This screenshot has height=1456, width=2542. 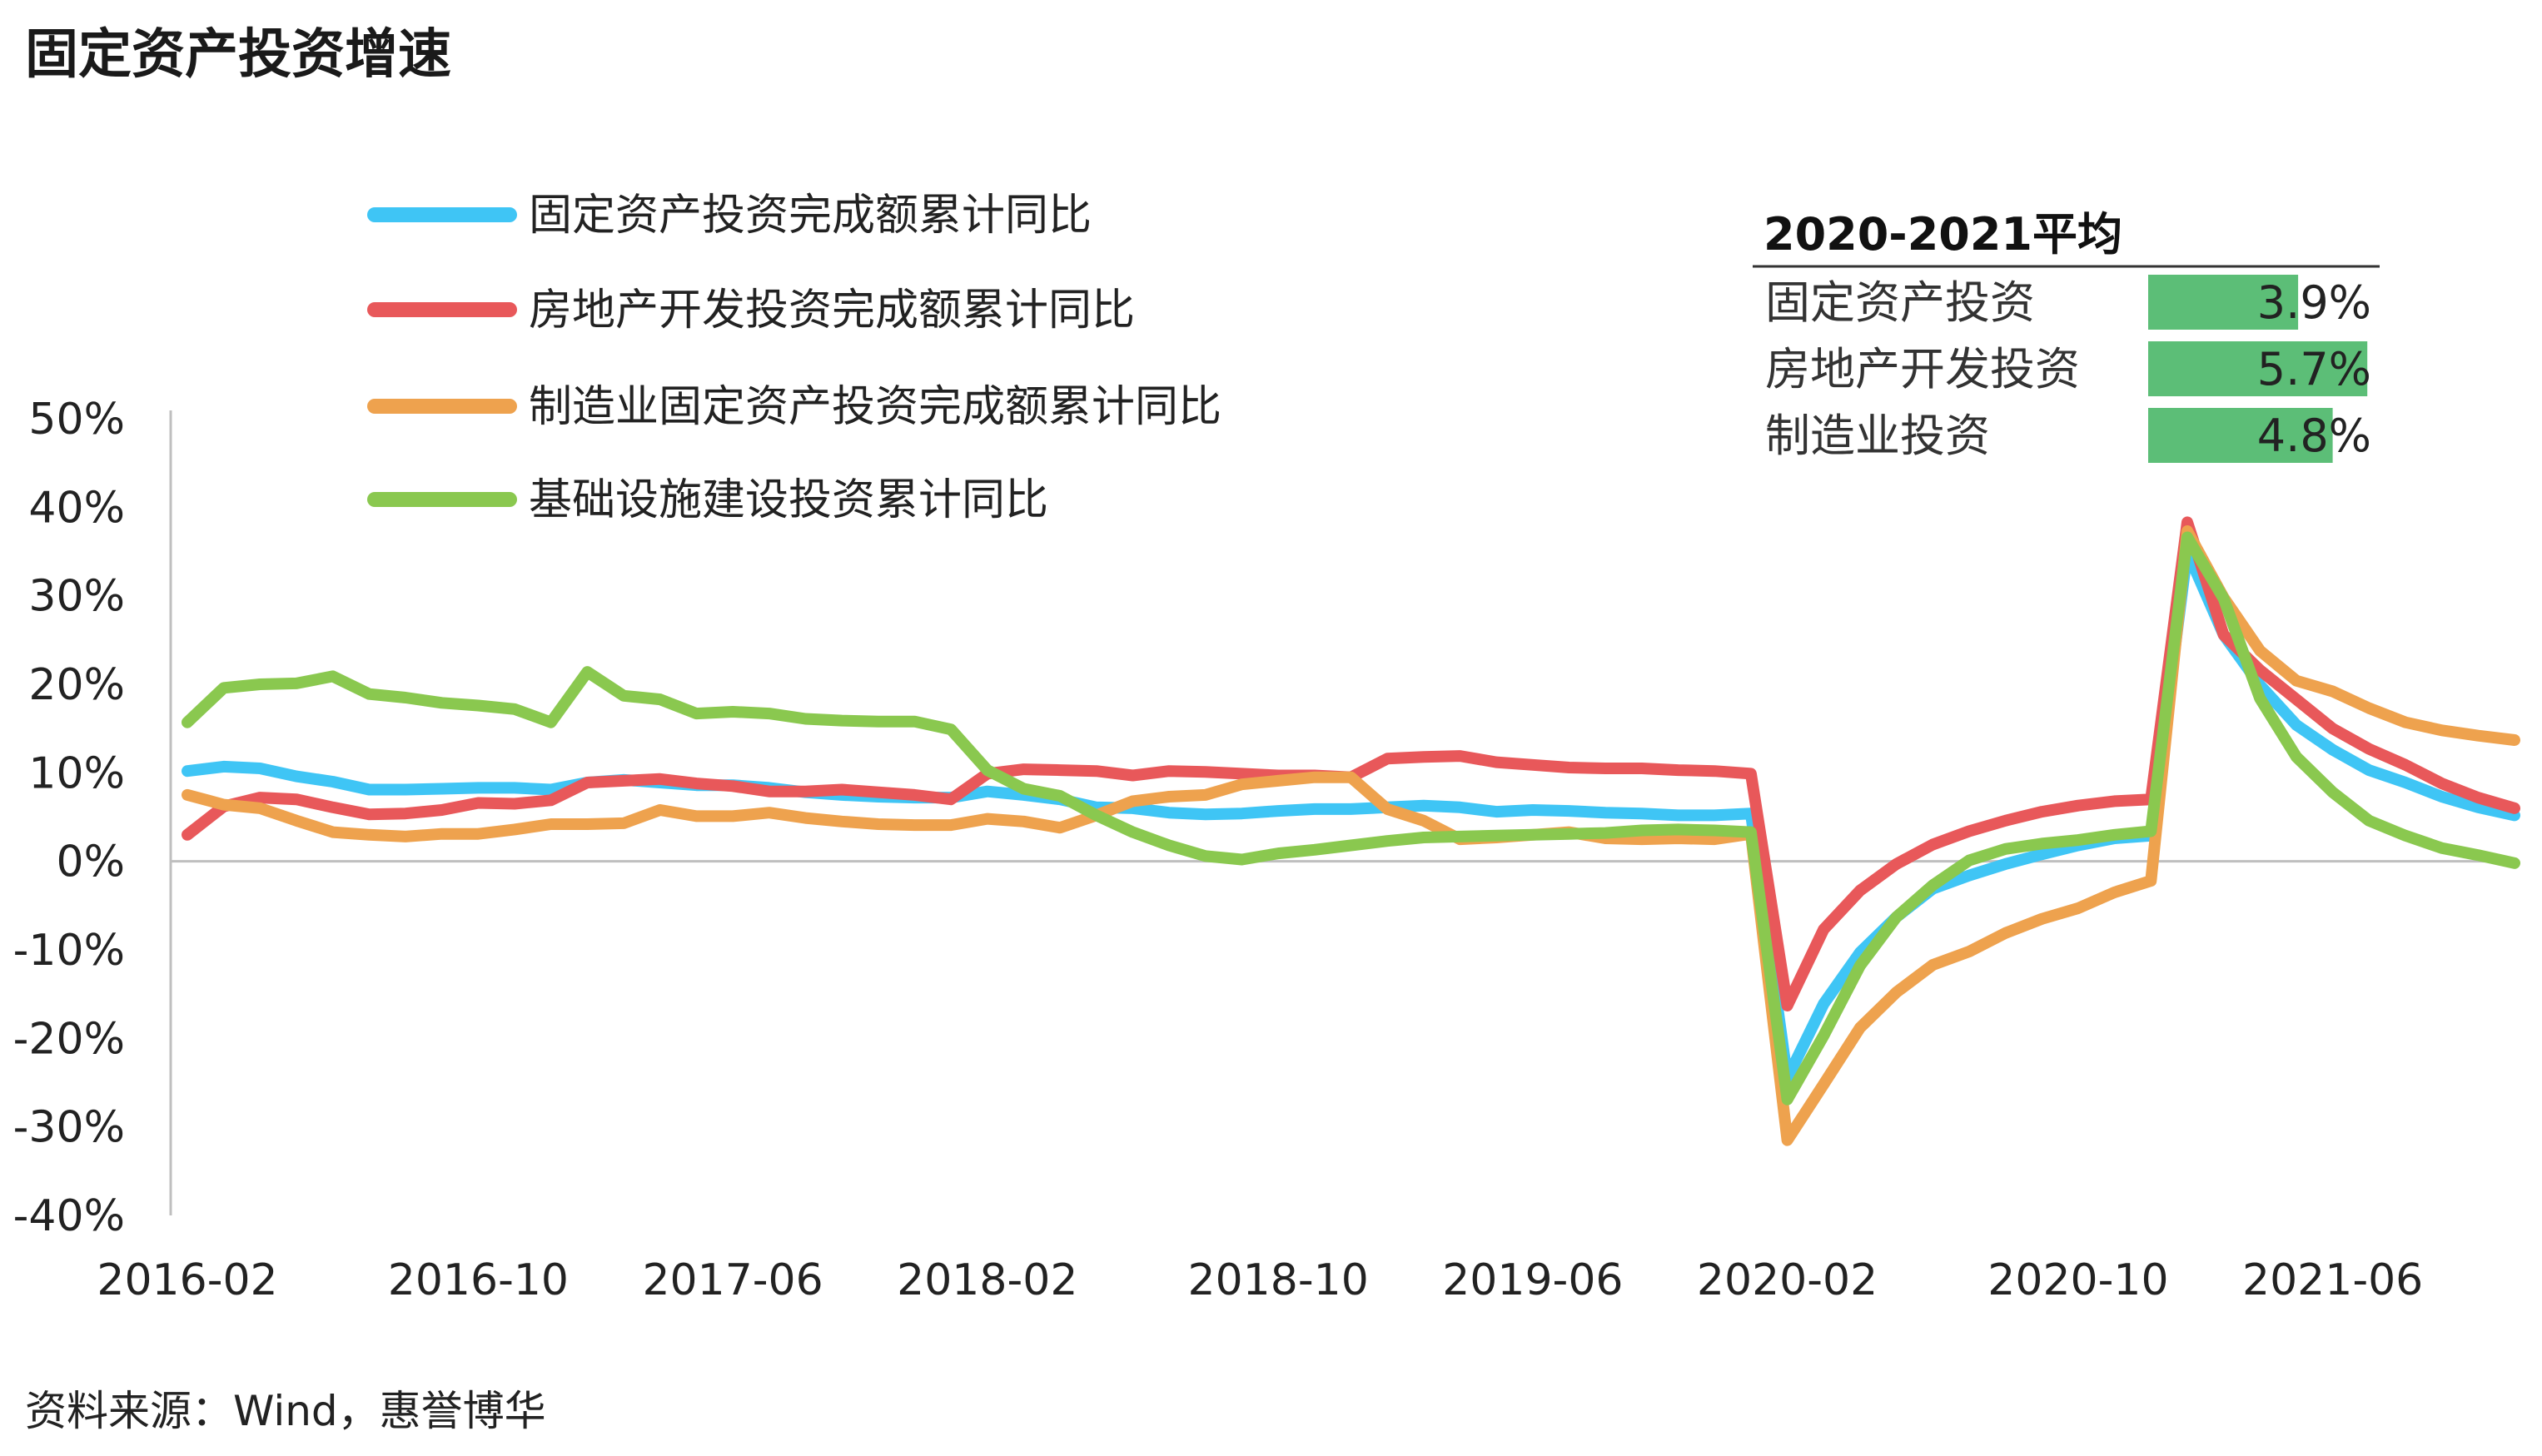 What do you see at coordinates (2314, 302) in the screenshot?
I see `inset-row-value-1: 3.9%` at bounding box center [2314, 302].